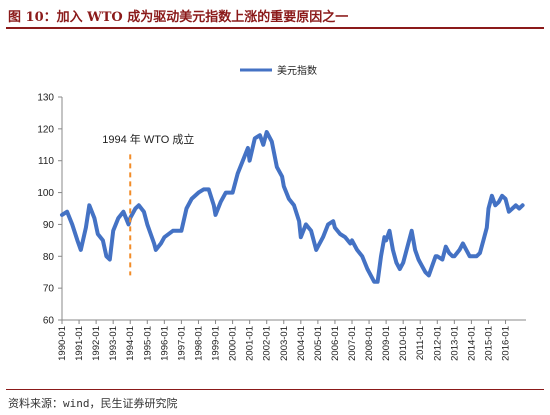 The image size is (550, 415). I want to click on y-tick-label: 130, so click(45, 98).